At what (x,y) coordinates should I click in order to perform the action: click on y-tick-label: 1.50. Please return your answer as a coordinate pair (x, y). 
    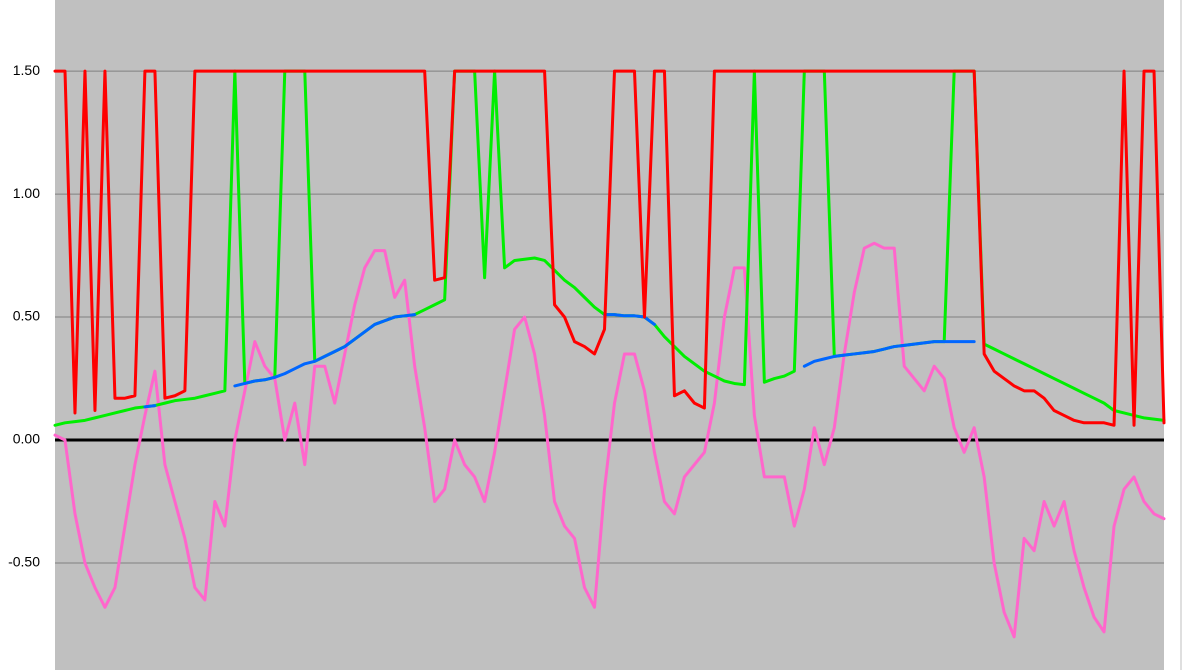
    Looking at the image, I should click on (26, 70).